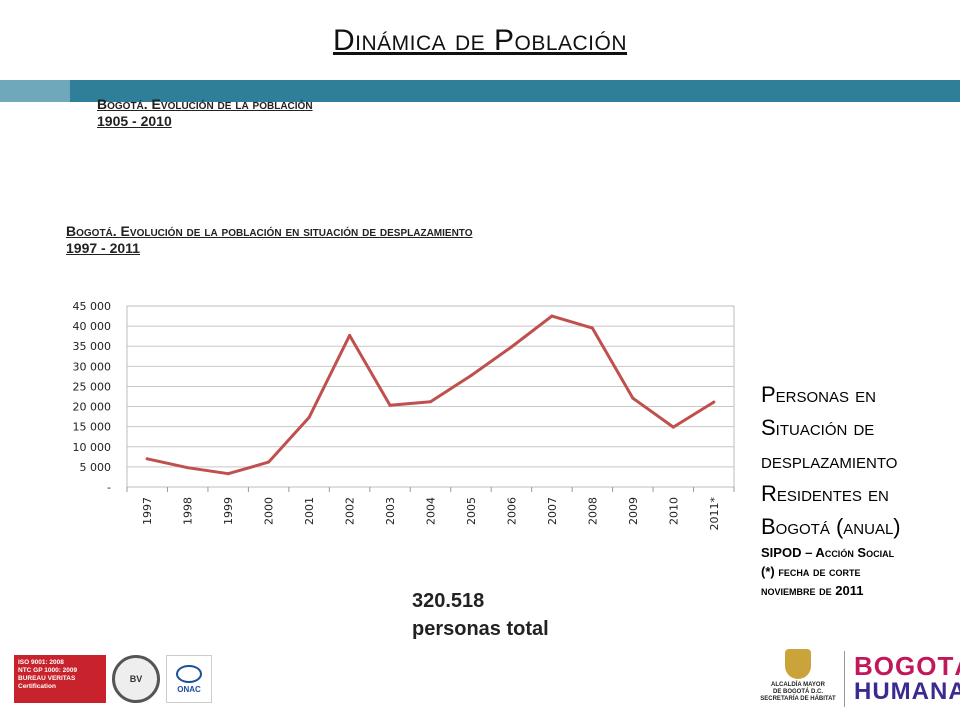 The height and width of the screenshot is (720, 960). Describe the element at coordinates (828, 552) in the screenshot. I see `source-line-1: SIPOD – Acción Social` at that location.